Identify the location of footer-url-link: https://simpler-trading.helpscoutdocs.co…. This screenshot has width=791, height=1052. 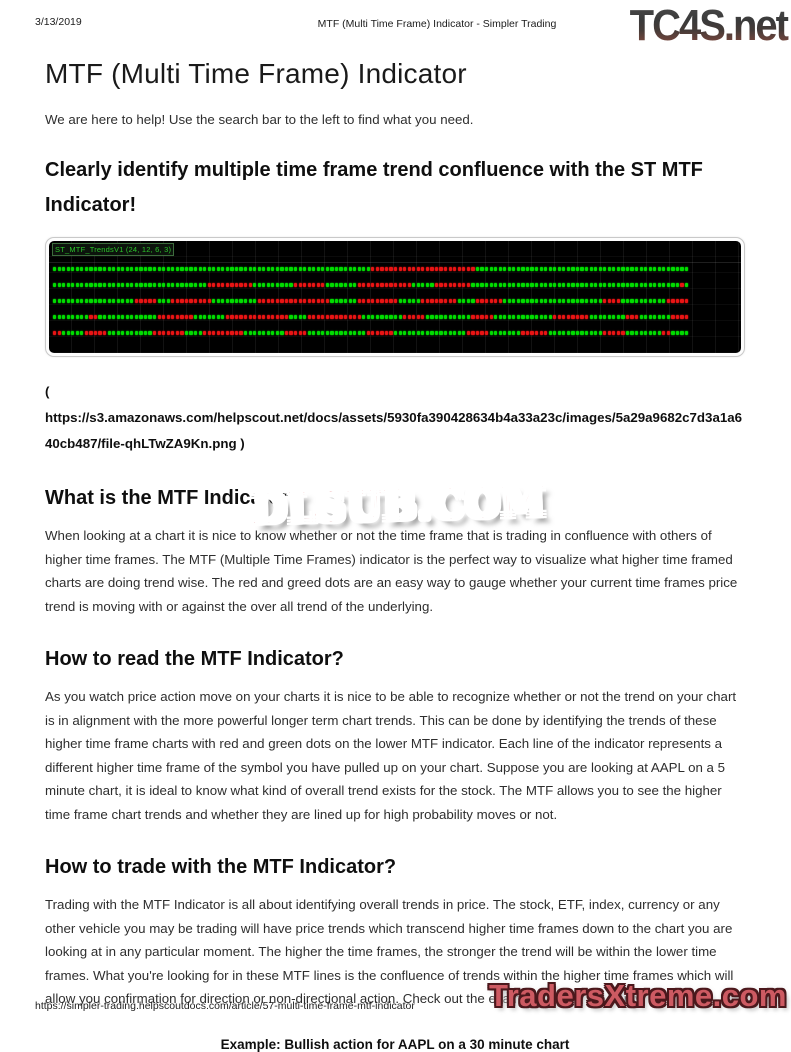
(225, 1006).